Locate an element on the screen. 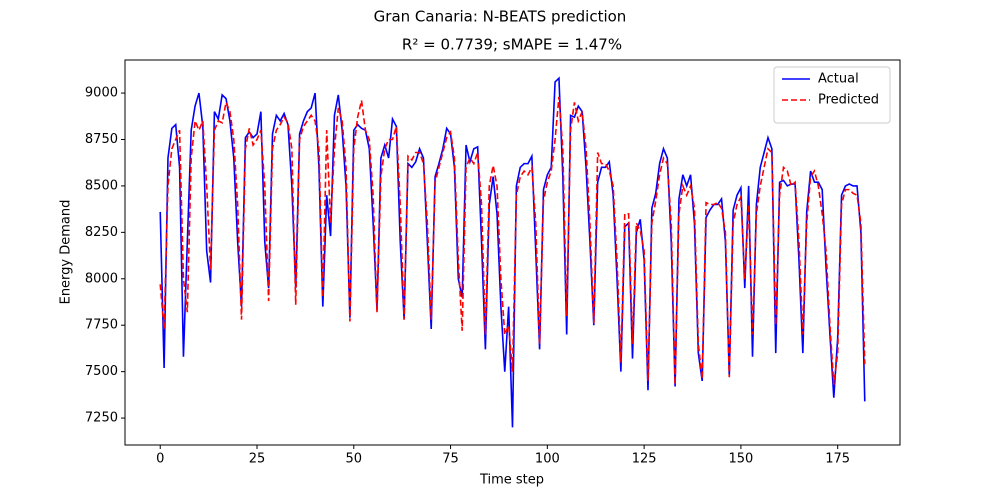 Image resolution: width=1000 pixels, height=500 pixels. y-tick-label: 9000 is located at coordinates (101, 93).